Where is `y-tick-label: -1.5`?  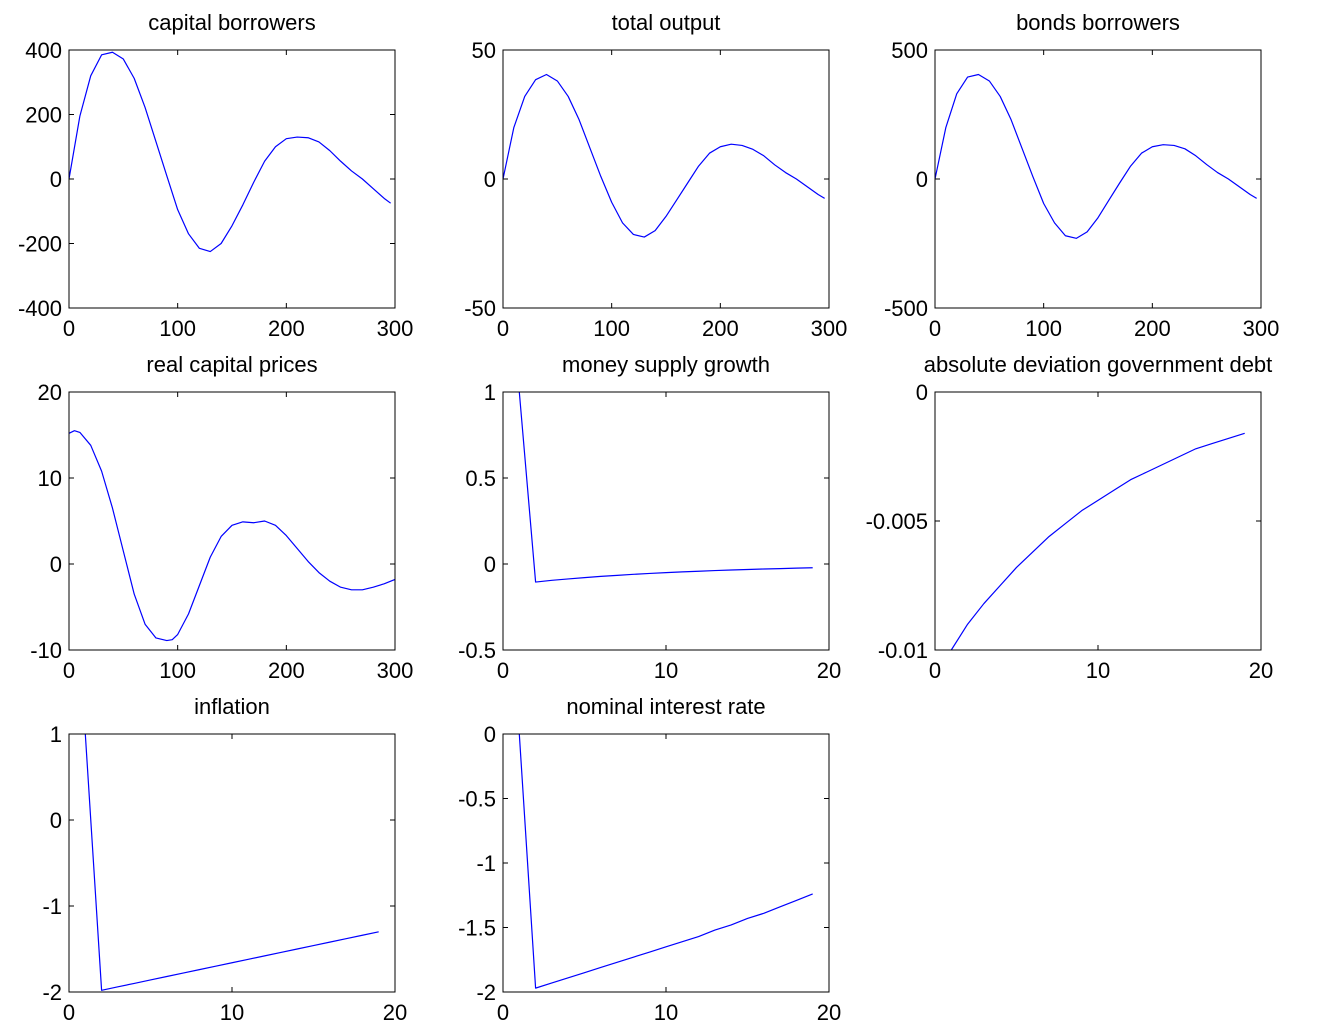
y-tick-label: -1.5 is located at coordinates (477, 928).